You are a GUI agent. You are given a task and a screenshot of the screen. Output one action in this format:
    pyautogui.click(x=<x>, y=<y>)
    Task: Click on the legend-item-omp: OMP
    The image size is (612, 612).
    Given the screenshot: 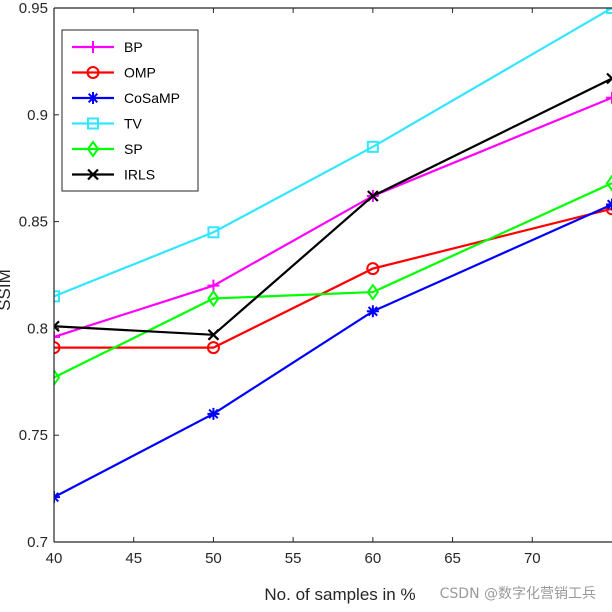 What is the action you would take?
    pyautogui.click(x=114, y=73)
    